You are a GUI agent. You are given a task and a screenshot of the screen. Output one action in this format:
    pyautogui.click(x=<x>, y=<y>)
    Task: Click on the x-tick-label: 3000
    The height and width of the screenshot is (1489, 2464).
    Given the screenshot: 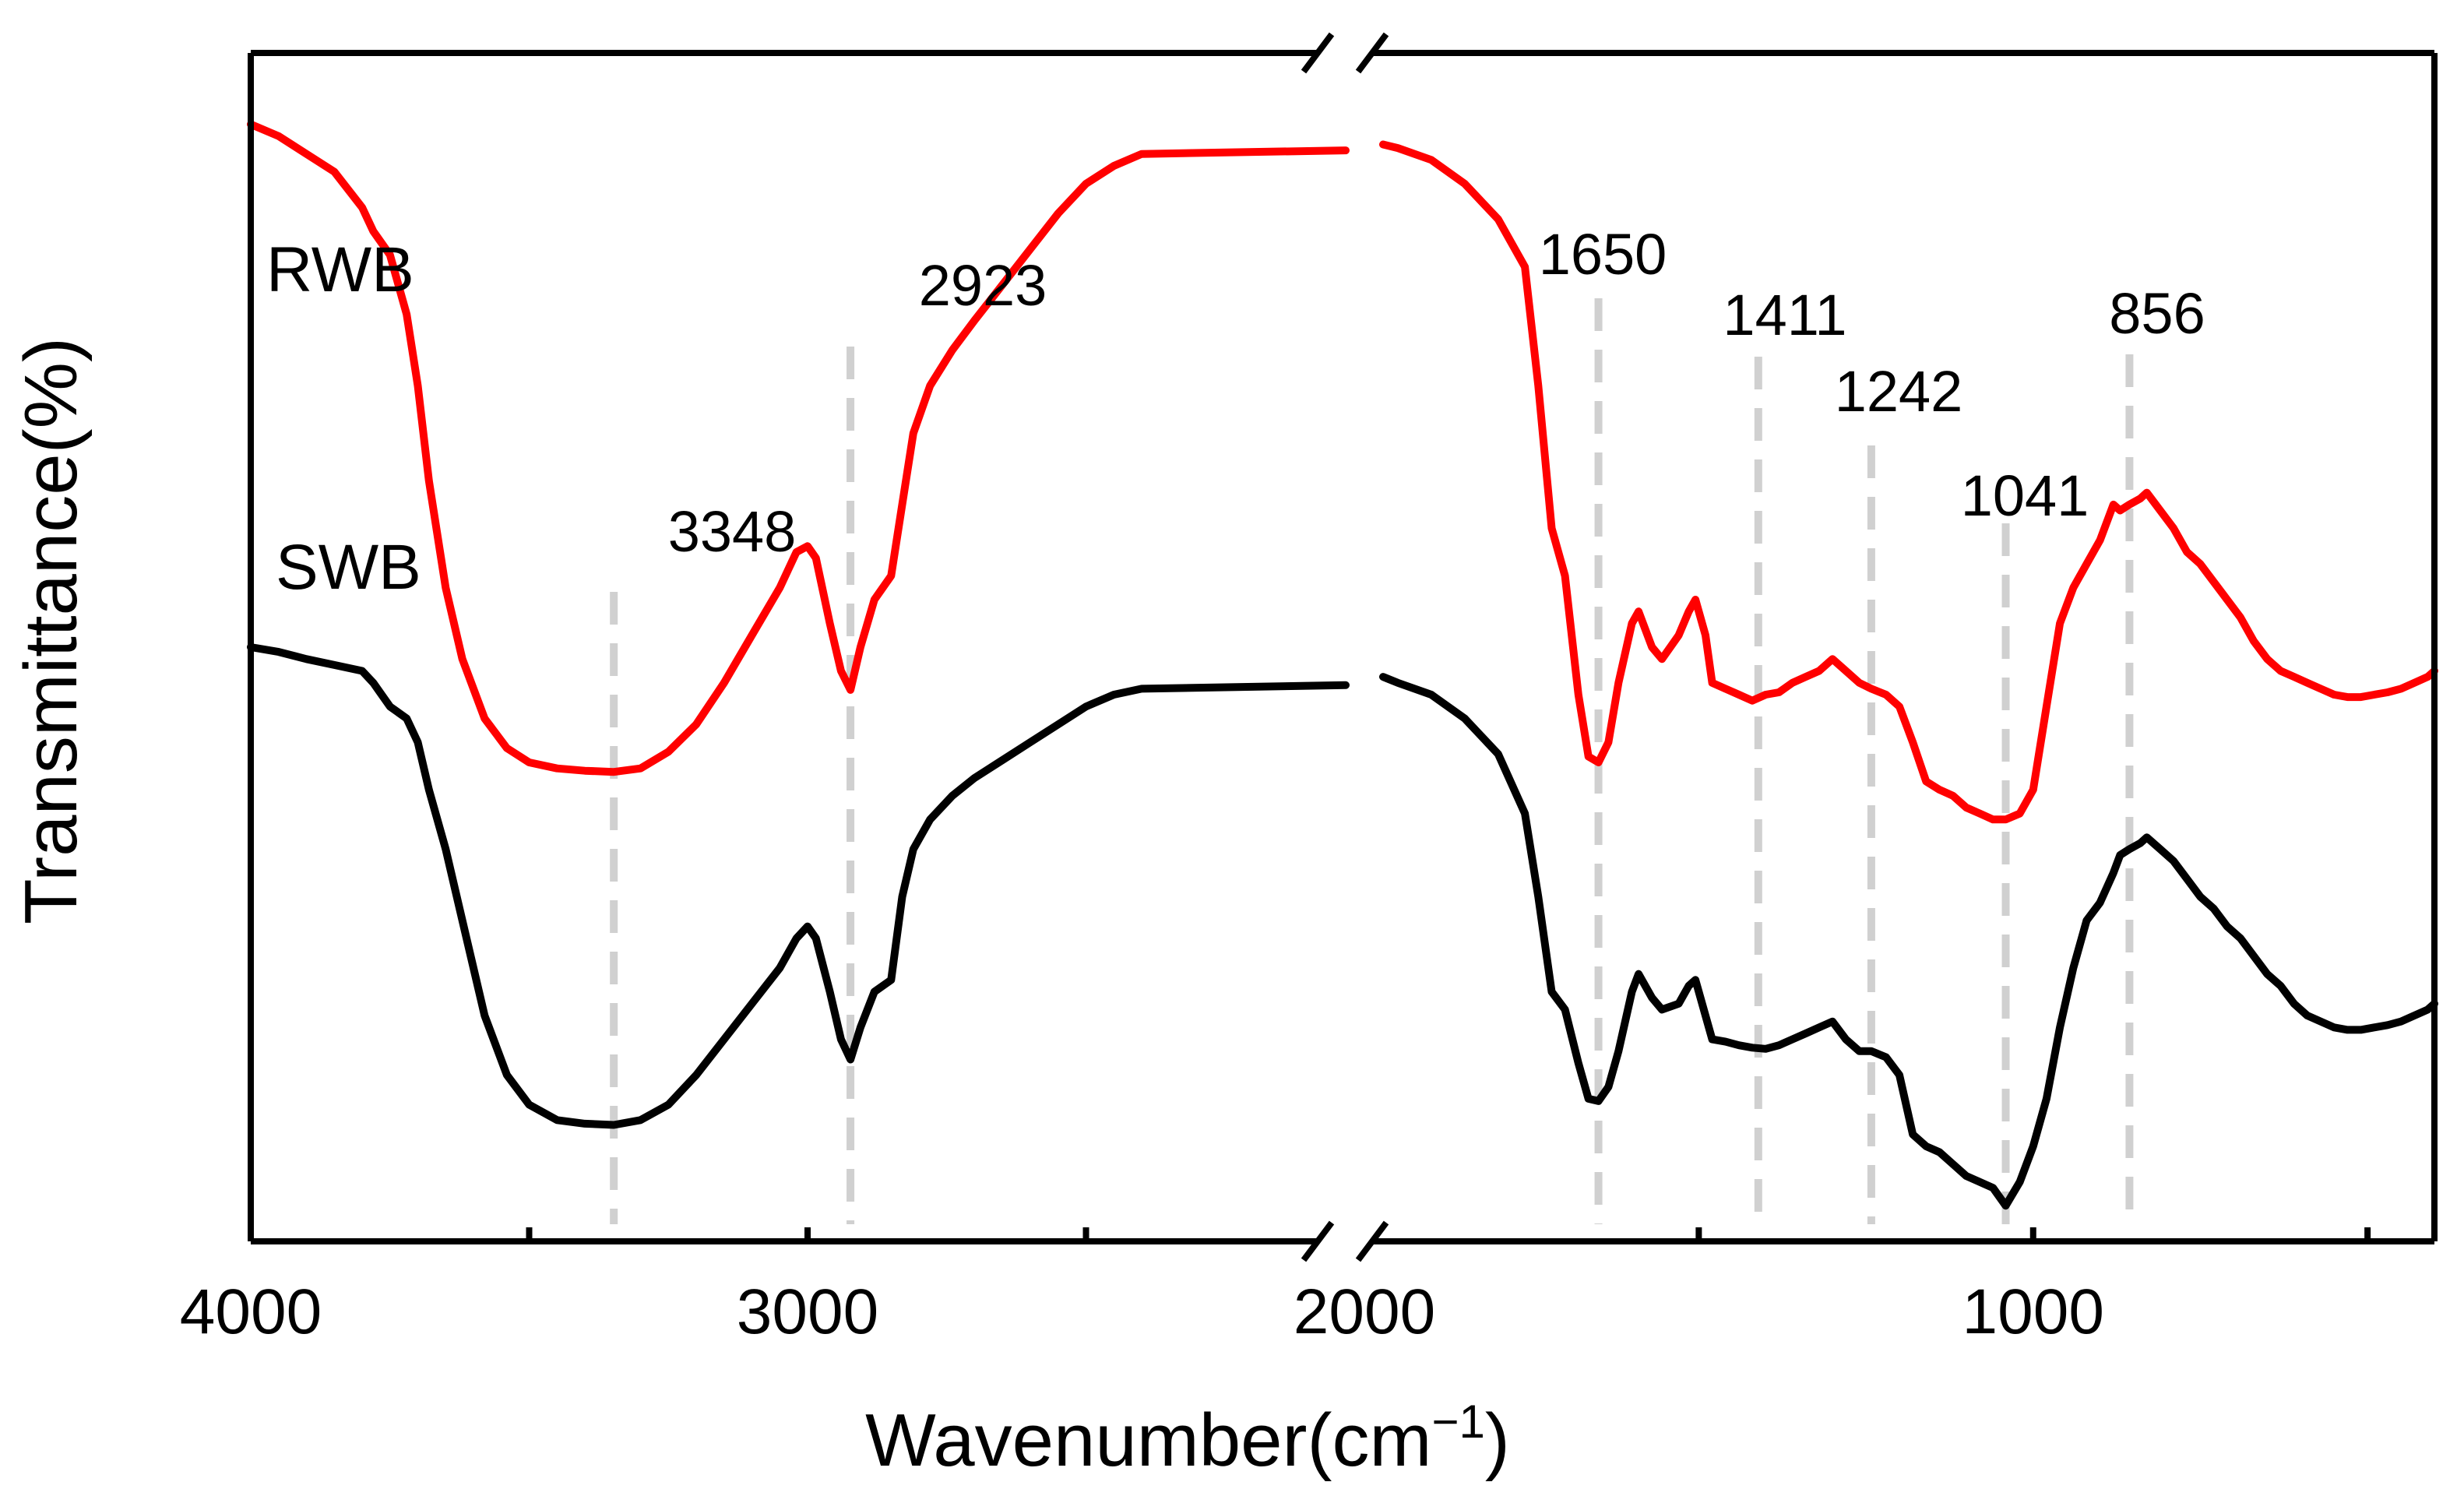 What is the action you would take?
    pyautogui.click(x=808, y=1312)
    